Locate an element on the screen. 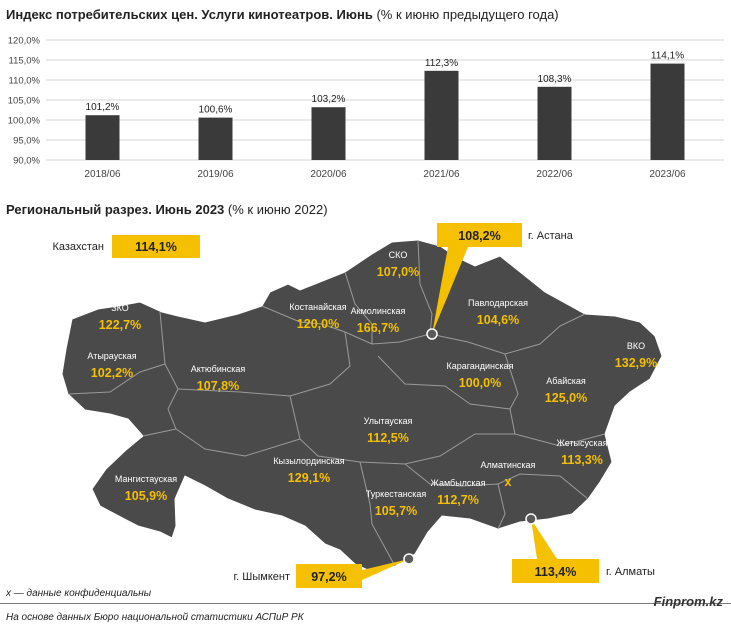 The width and height of the screenshot is (731, 630). region-value: 129,1% is located at coordinates (309, 478).